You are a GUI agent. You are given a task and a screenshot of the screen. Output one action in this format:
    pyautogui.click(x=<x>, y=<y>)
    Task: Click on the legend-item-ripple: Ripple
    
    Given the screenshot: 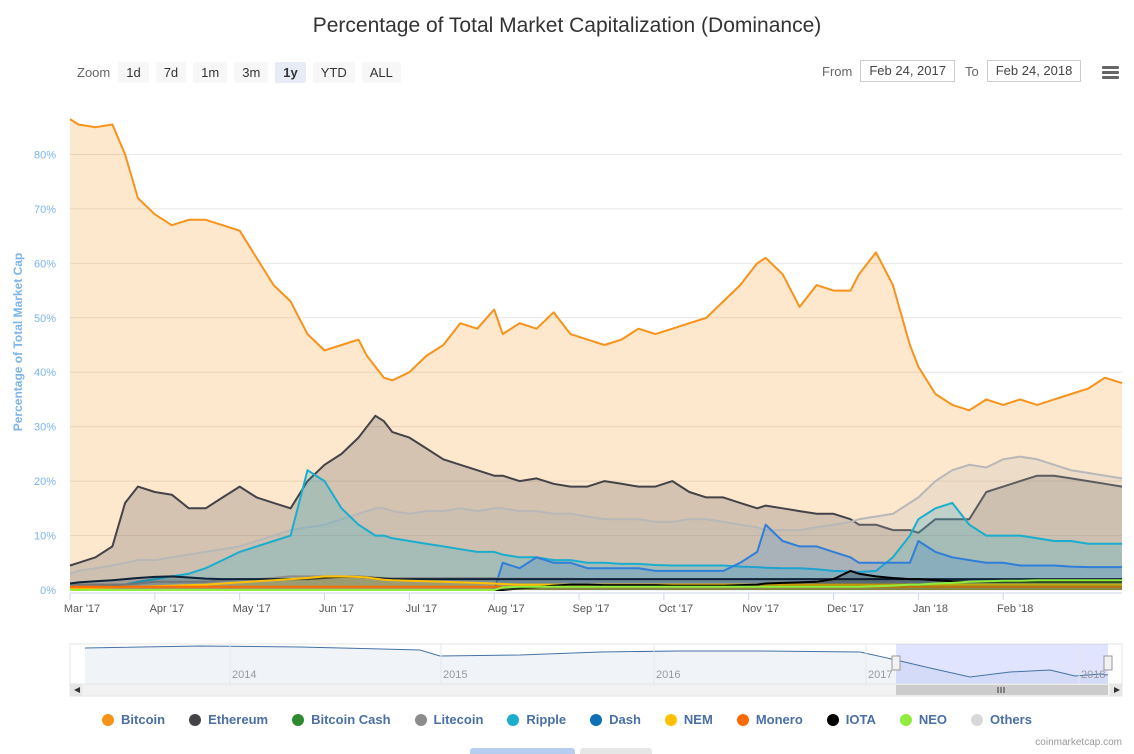 What is the action you would take?
    pyautogui.click(x=536, y=719)
    